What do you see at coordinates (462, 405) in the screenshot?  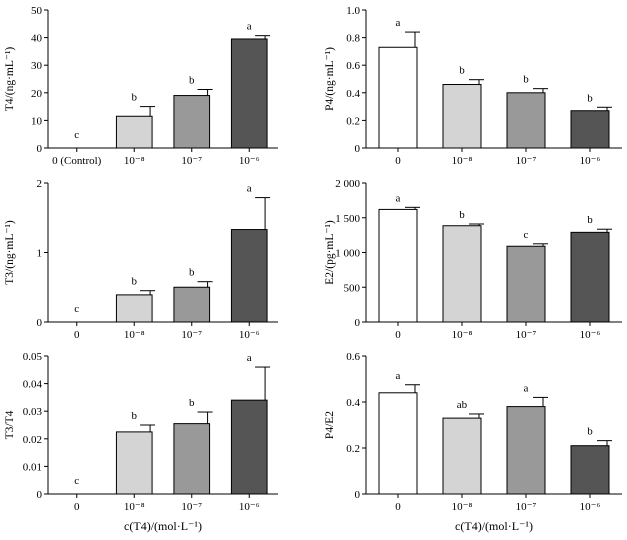 I see `significance-label: ab` at bounding box center [462, 405].